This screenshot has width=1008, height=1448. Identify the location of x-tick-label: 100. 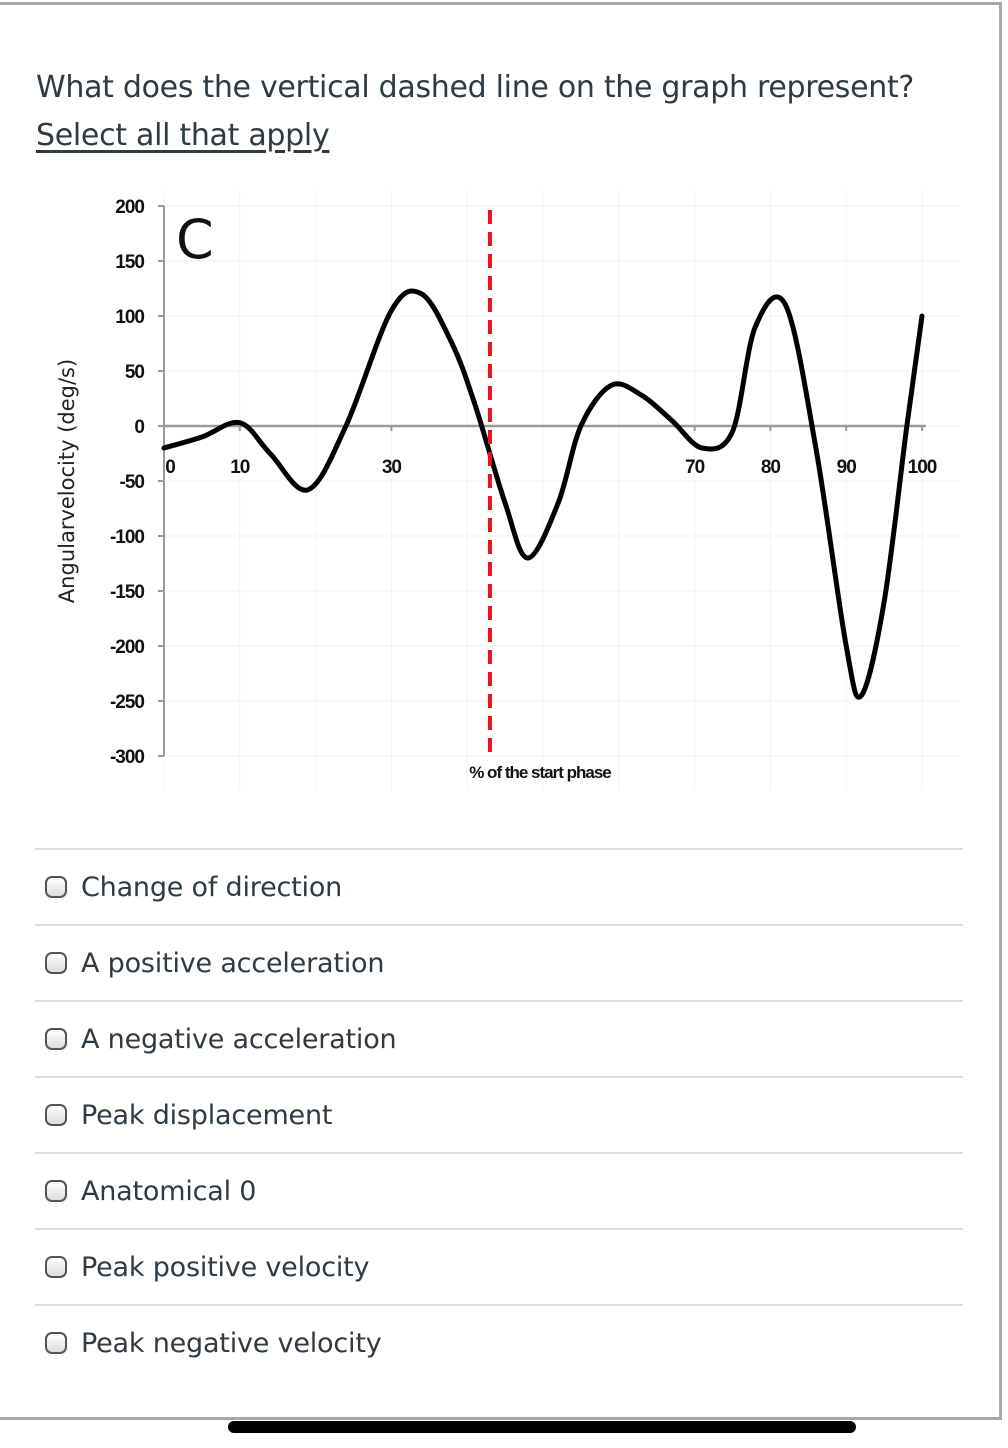
(922, 467).